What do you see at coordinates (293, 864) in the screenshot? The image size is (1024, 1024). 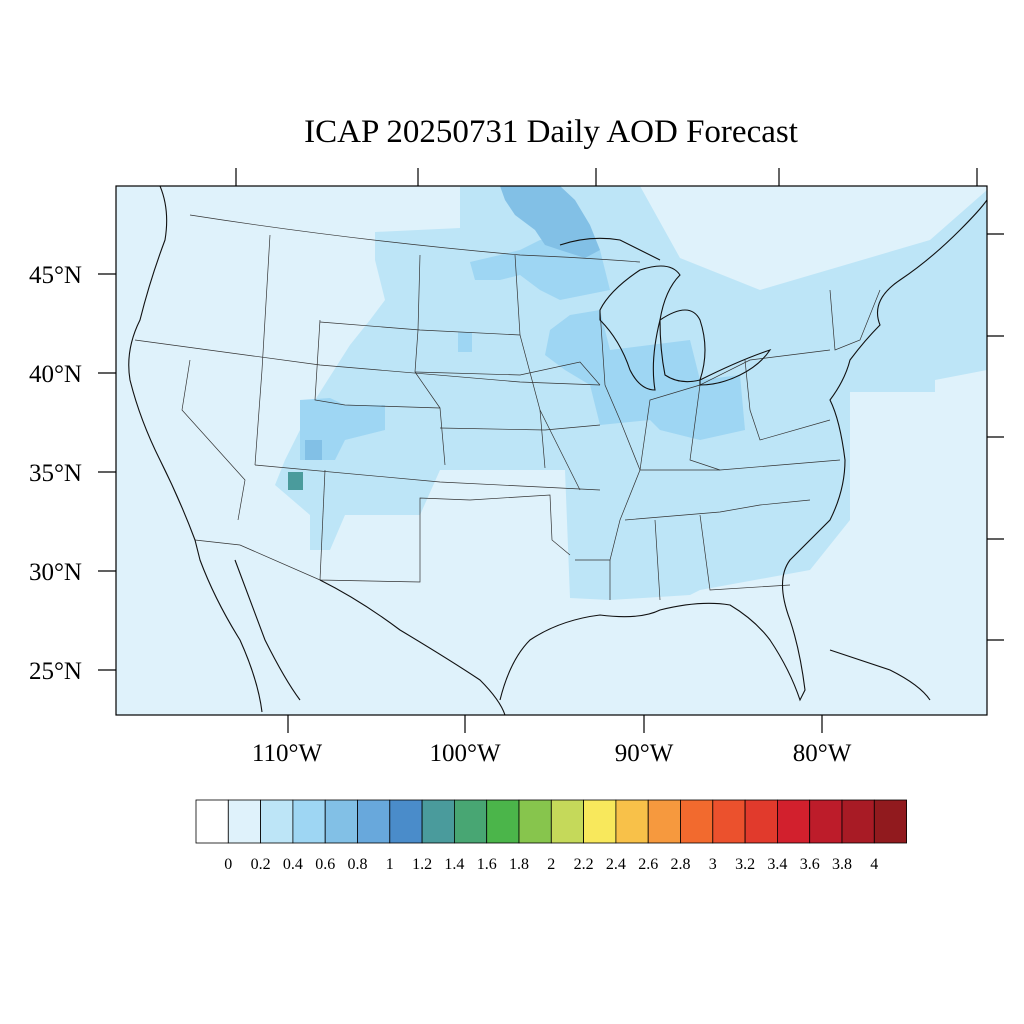 I see `colorbar-label: 0.4` at bounding box center [293, 864].